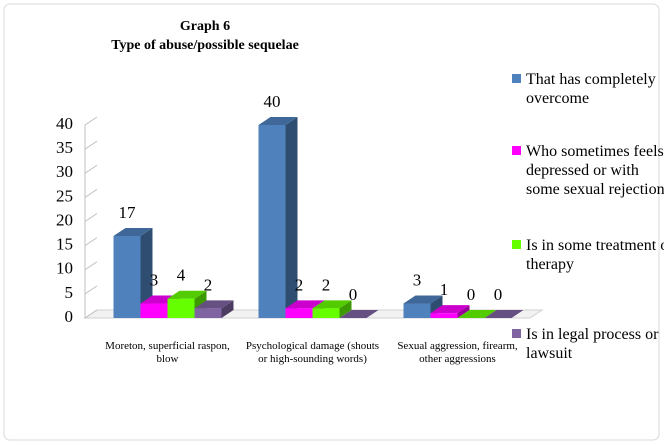 The width and height of the screenshot is (664, 445). I want to click on y-tick-label: 5, so click(69, 292).